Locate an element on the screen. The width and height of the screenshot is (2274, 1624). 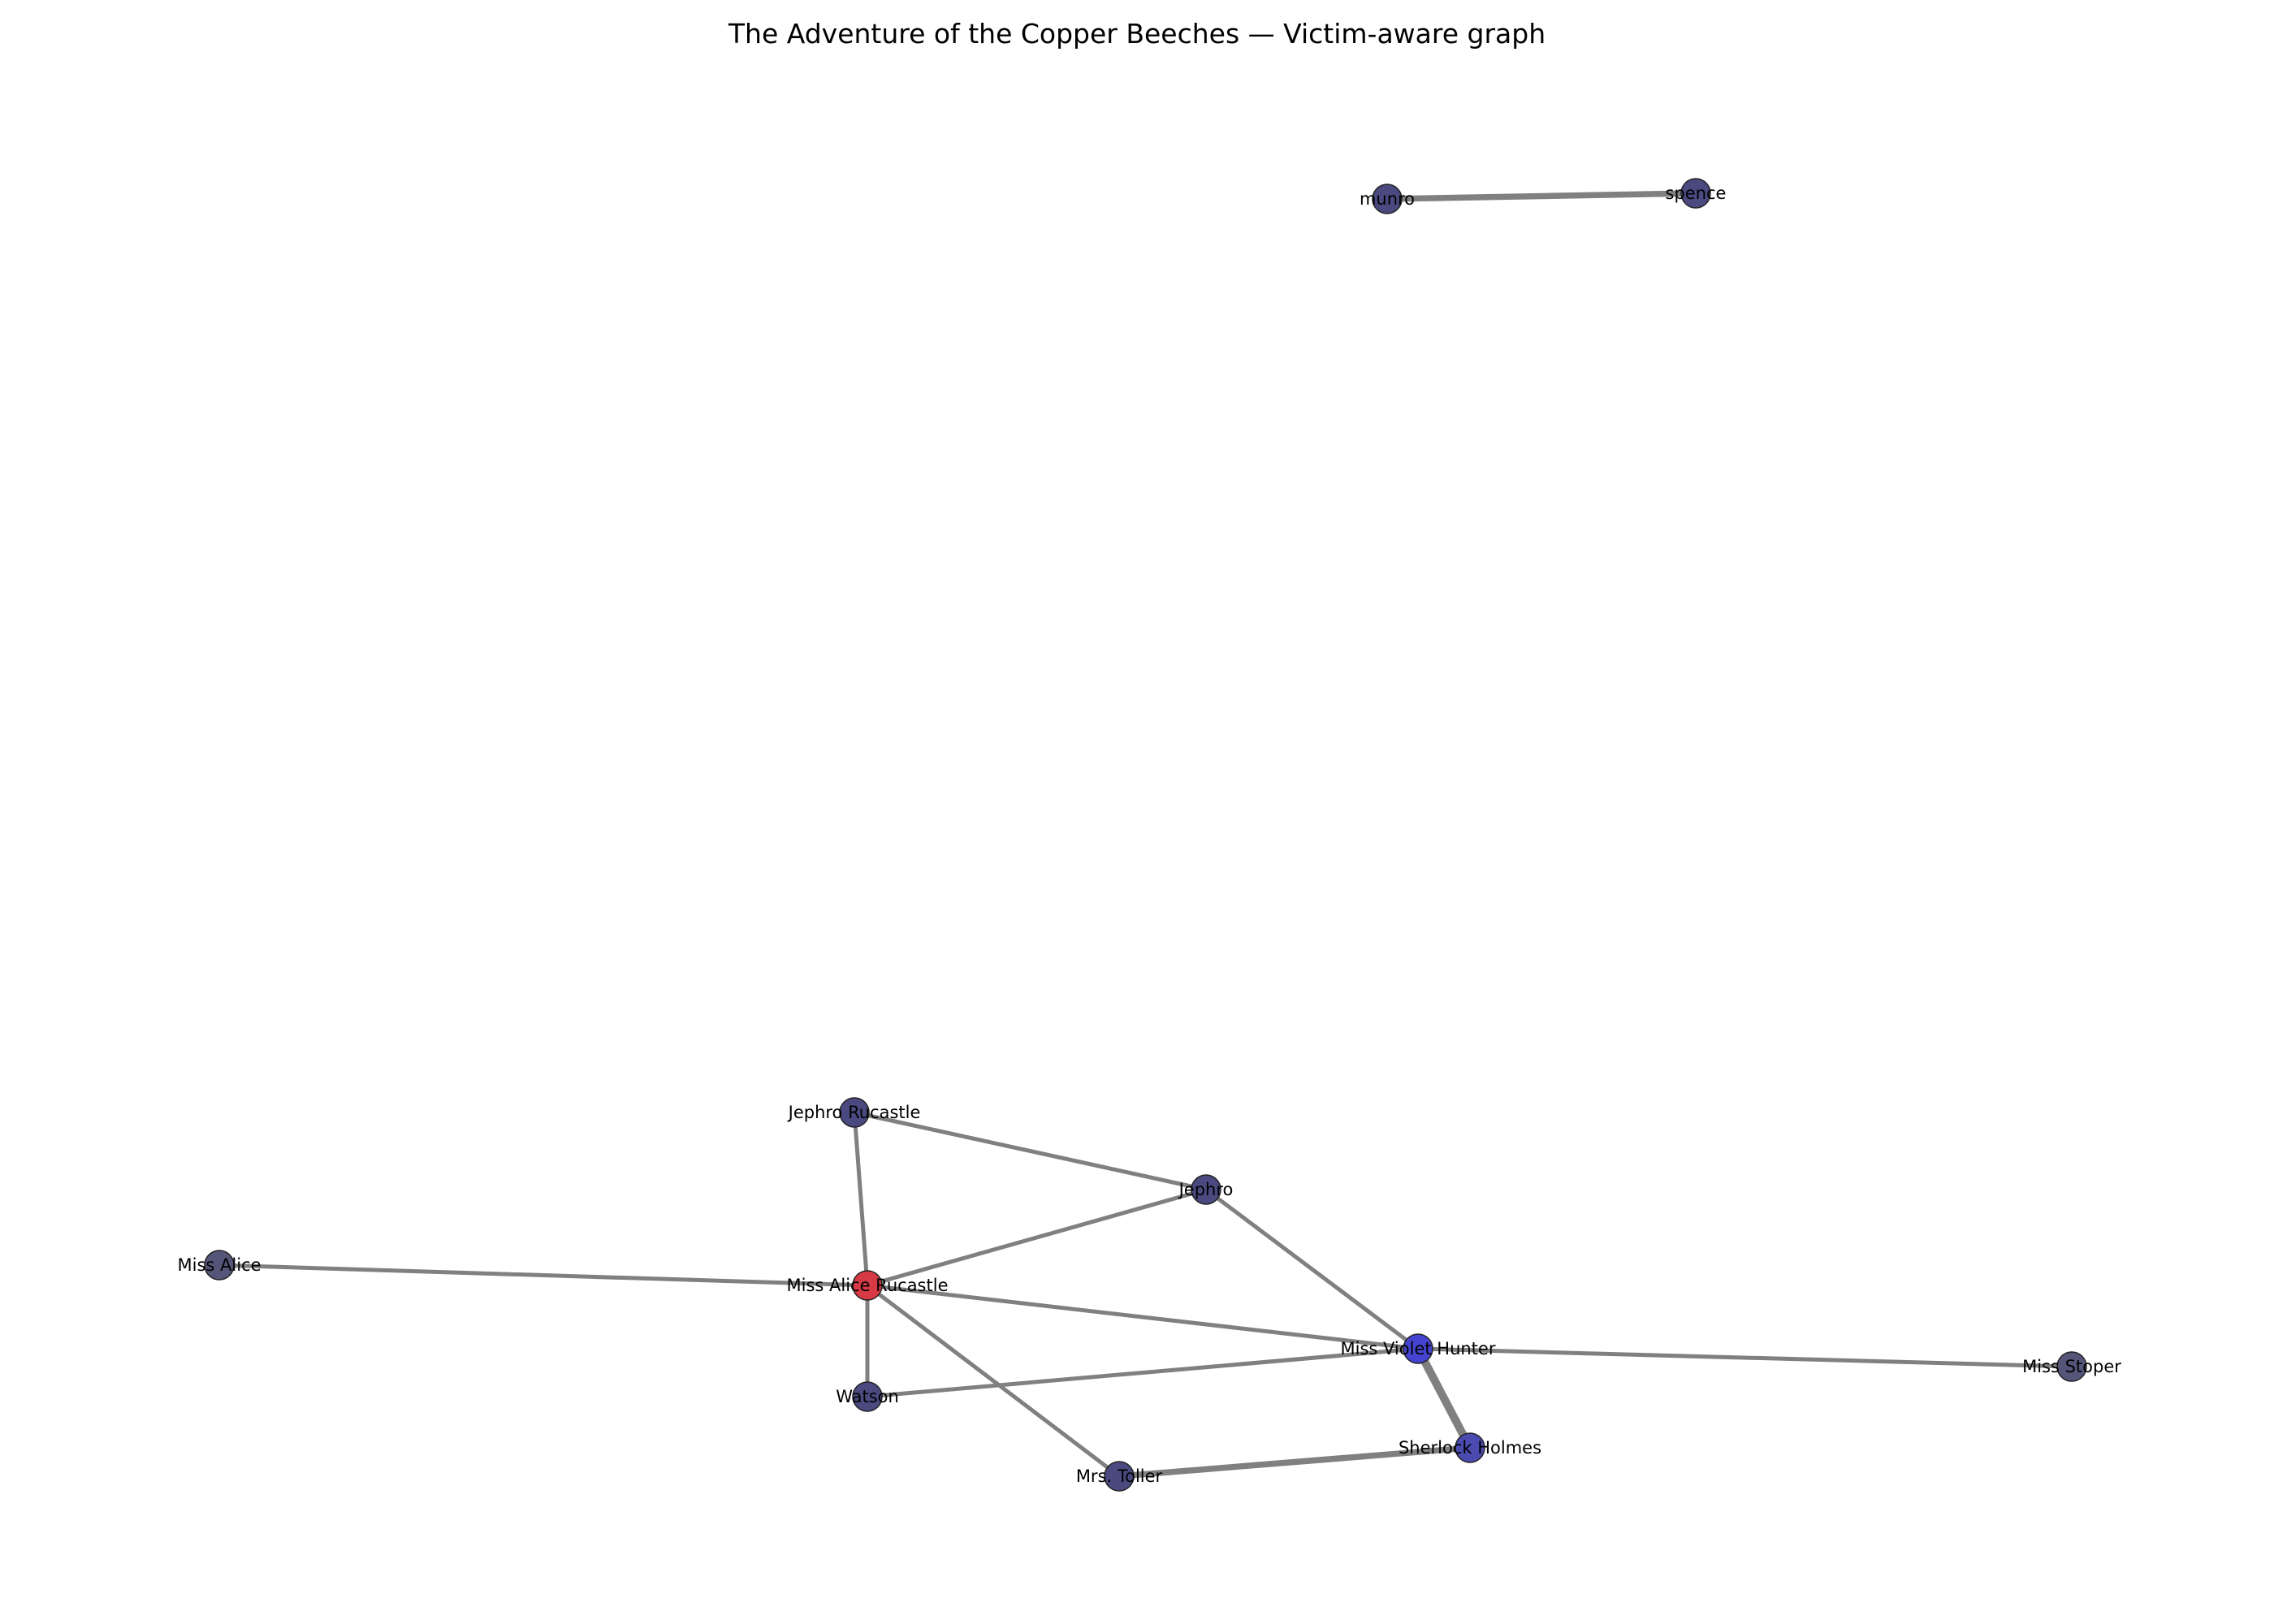
node-miss-violet-hunter is located at coordinates (1418, 1349).